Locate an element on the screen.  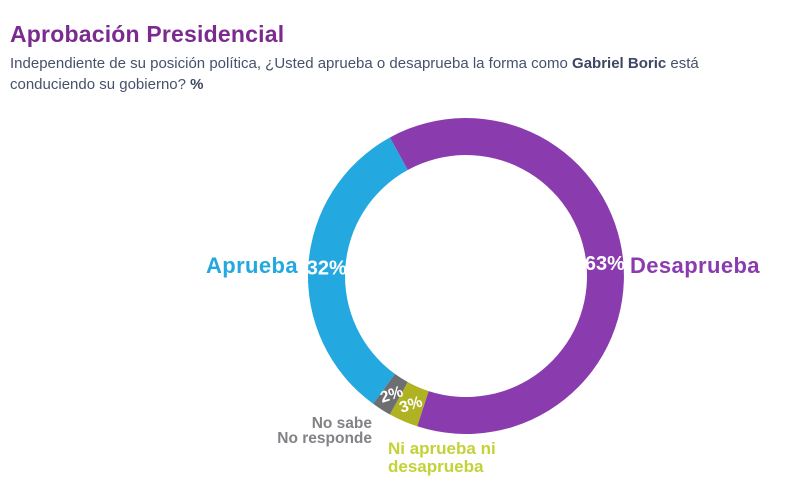
subtitle-president-name: Gabriel Boric is located at coordinates (619, 63).